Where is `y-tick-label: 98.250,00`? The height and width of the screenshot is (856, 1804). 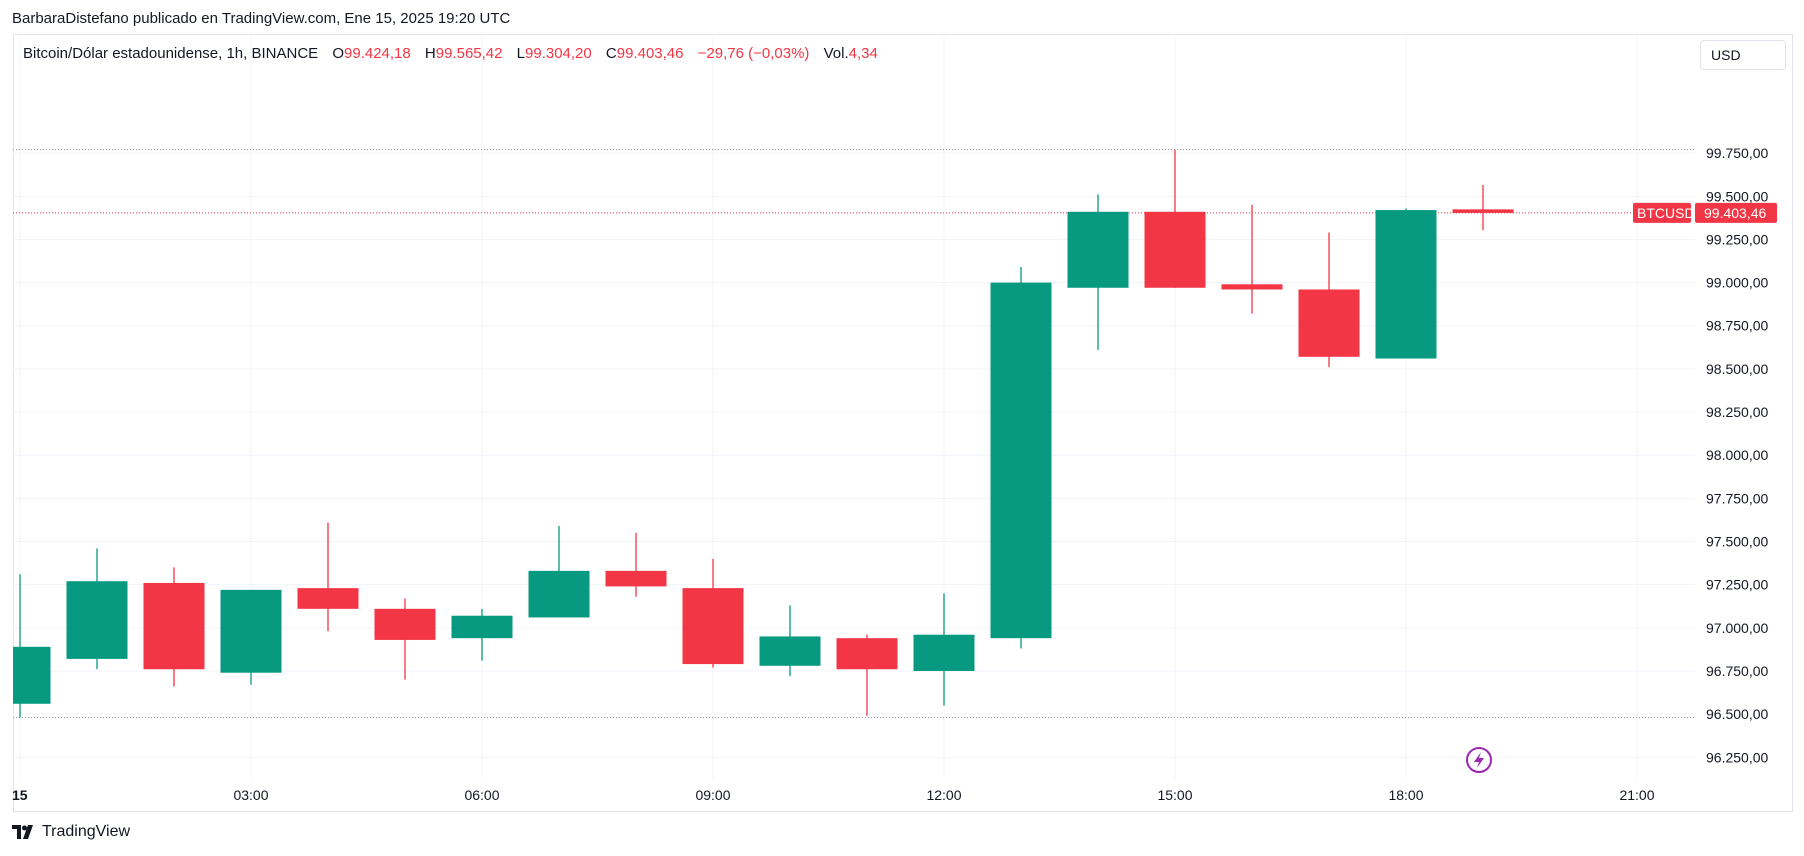 y-tick-label: 98.250,00 is located at coordinates (1737, 412).